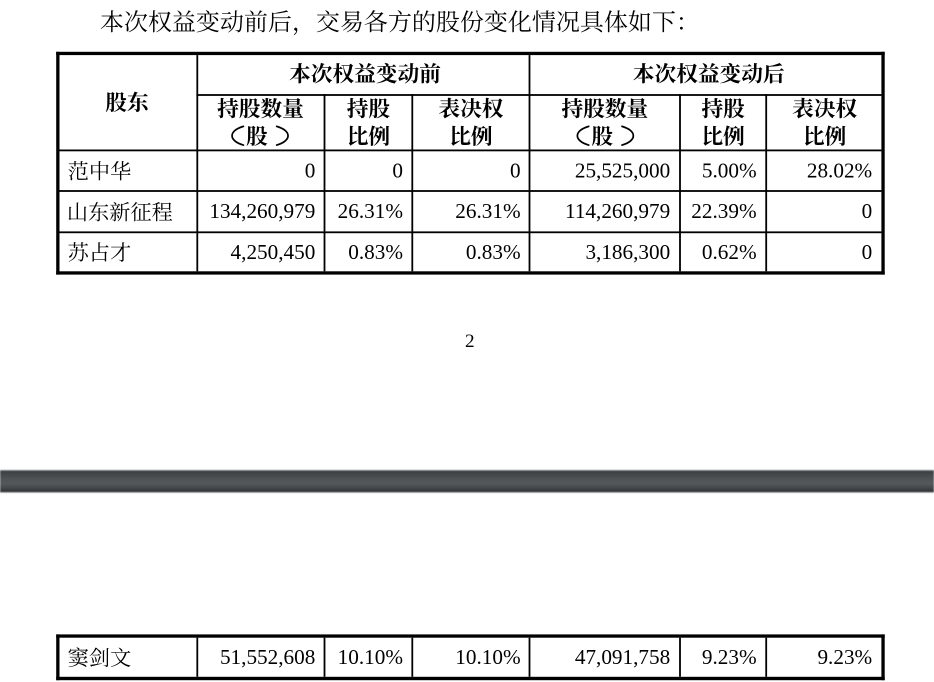 This screenshot has height=682, width=934. Describe the element at coordinates (729, 252) in the screenshot. I see `svg-text: 0.62%` at that location.